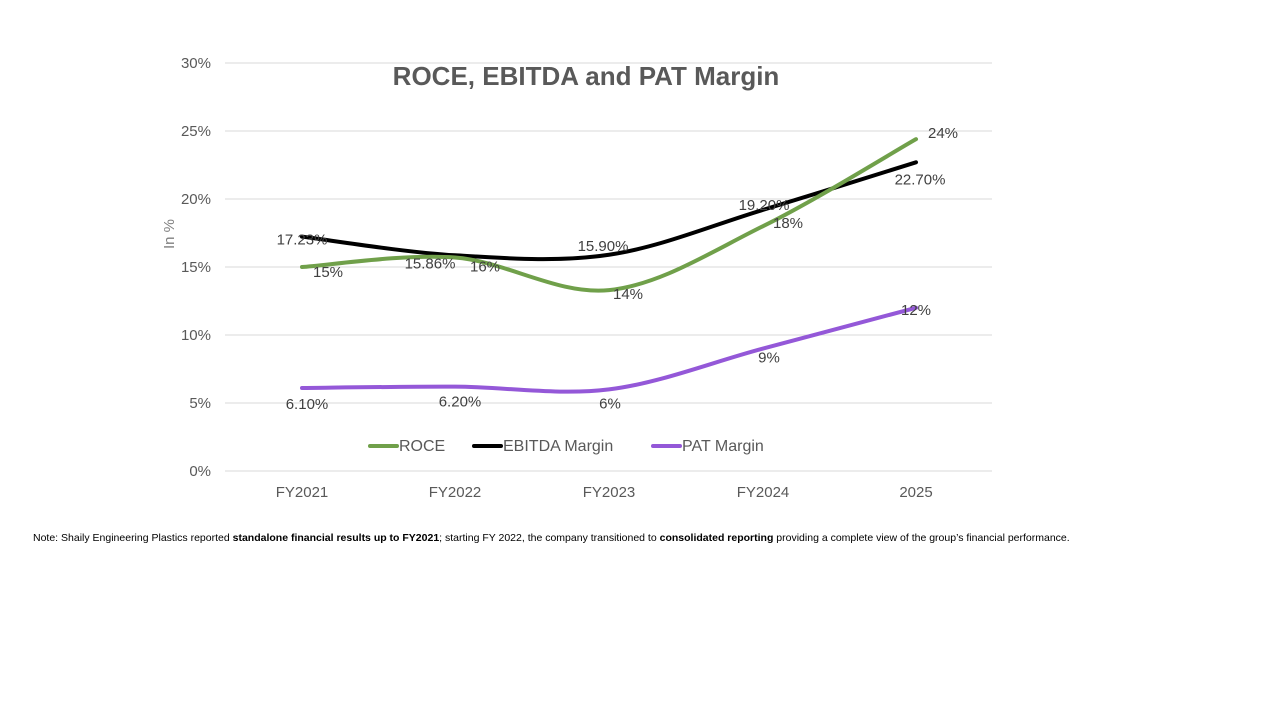 This screenshot has height=720, width=1280. Describe the element at coordinates (763, 492) in the screenshot. I see `x-tick-label: FY2024` at that location.